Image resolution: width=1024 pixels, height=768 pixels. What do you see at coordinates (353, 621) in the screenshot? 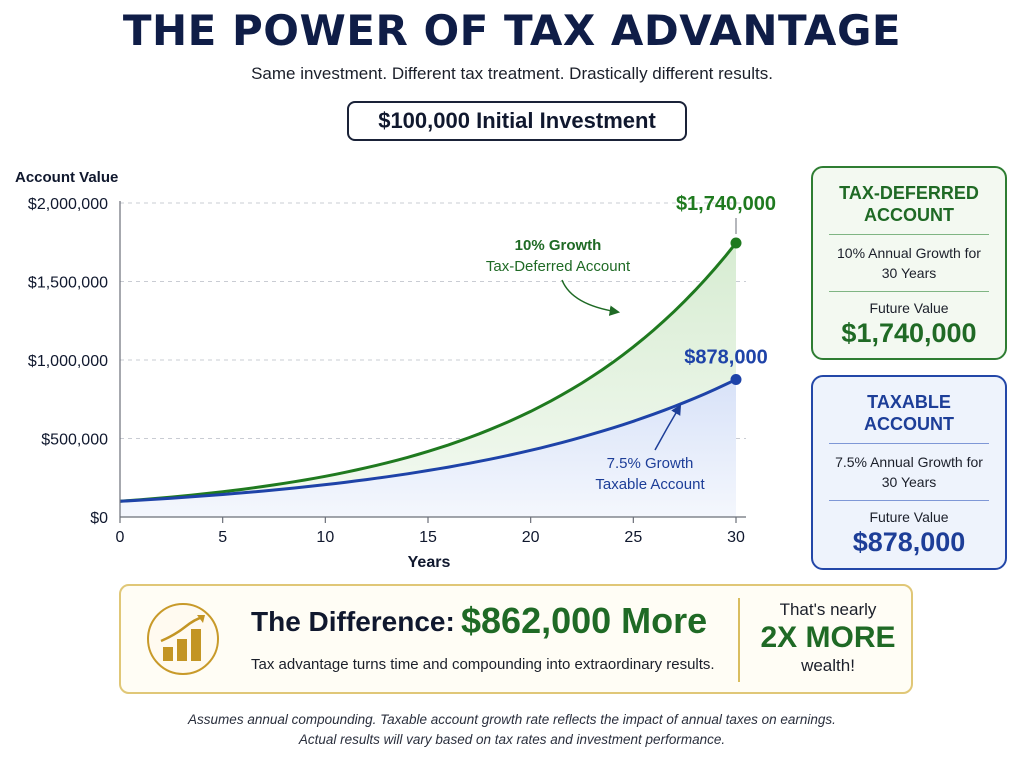
I see `difference-heading: The Difference:` at bounding box center [353, 621].